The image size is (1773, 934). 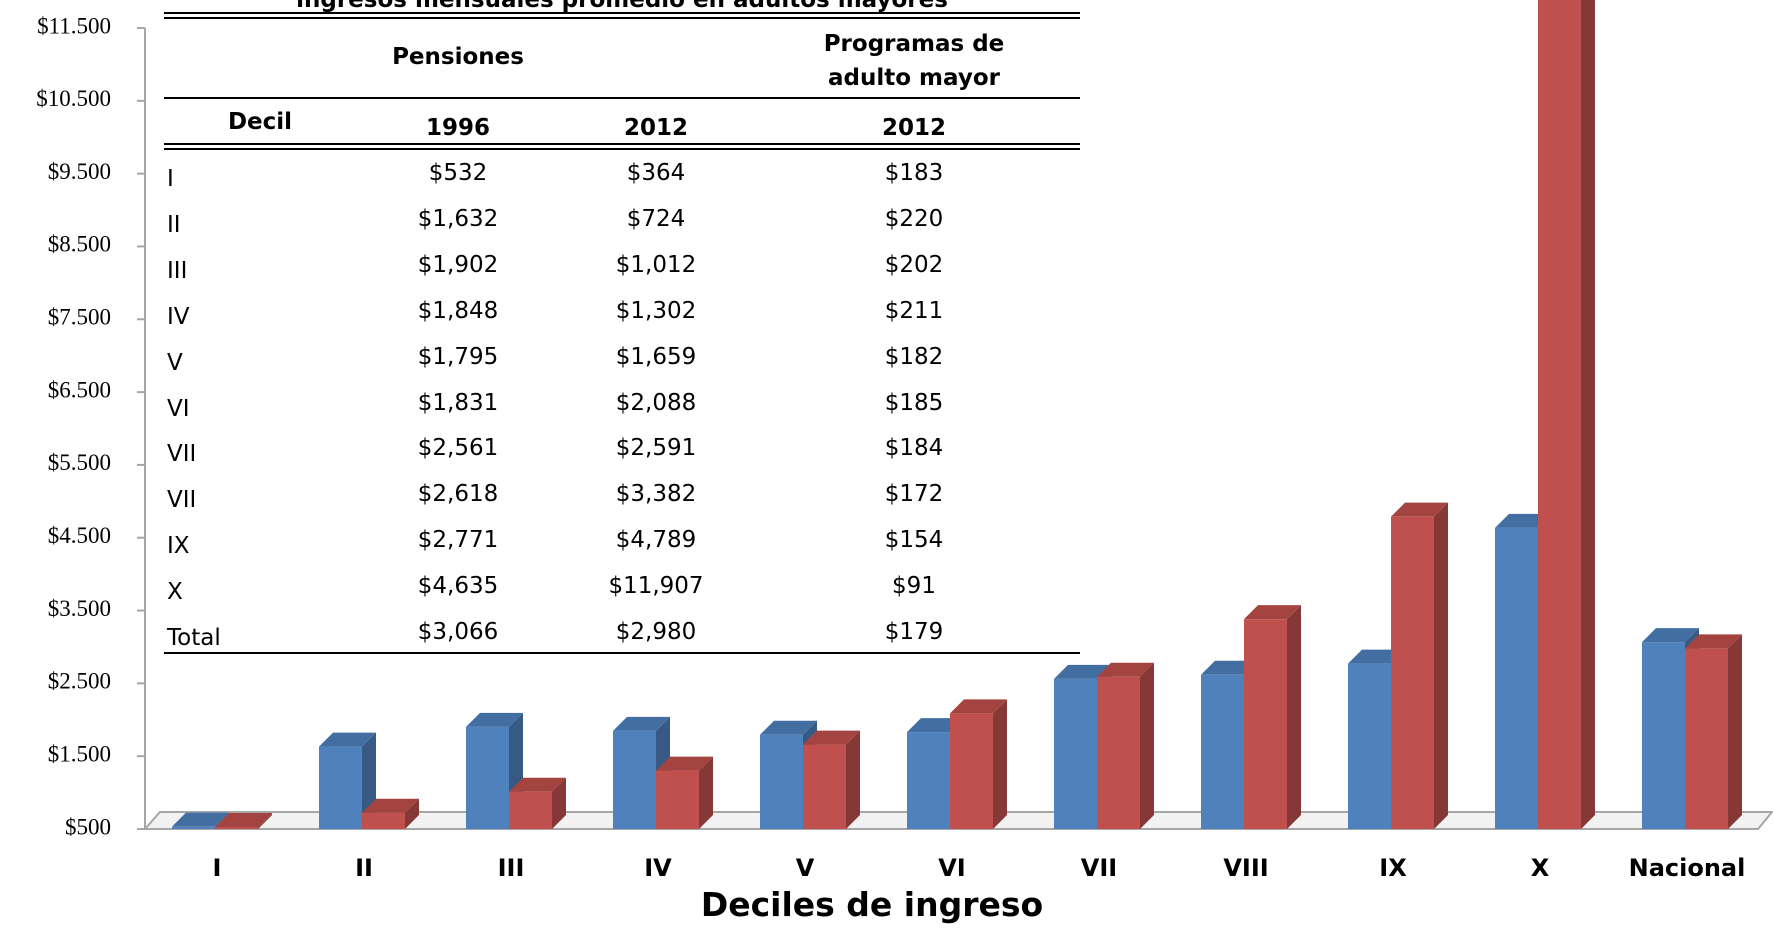 I want to click on table-cell: $91, so click(x=914, y=586).